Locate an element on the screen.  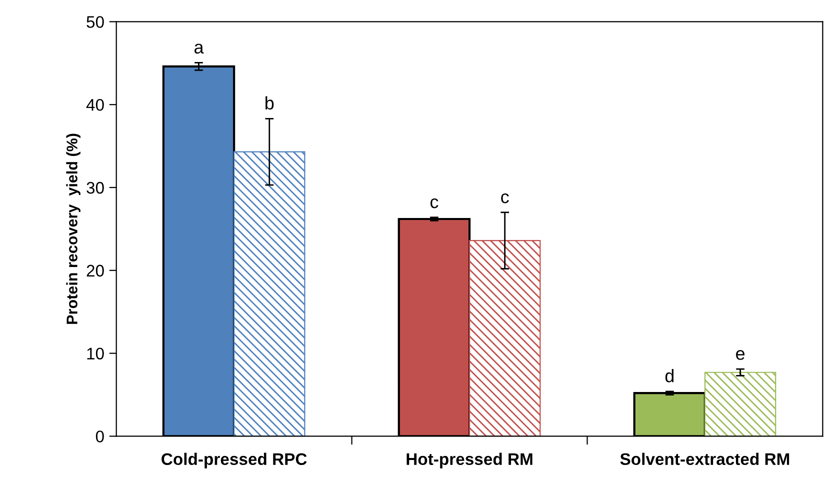
annotation: a is located at coordinates (199, 49).